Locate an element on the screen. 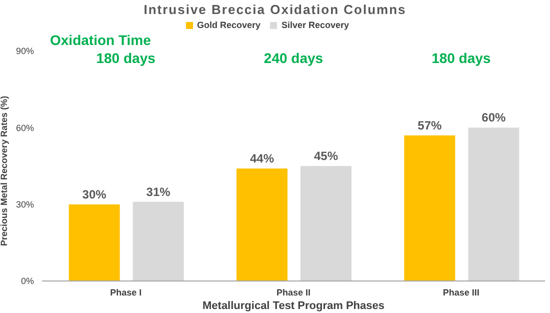 Image resolution: width=550 pixels, height=313 pixels. x-tick-label: Phase I is located at coordinates (126, 292).